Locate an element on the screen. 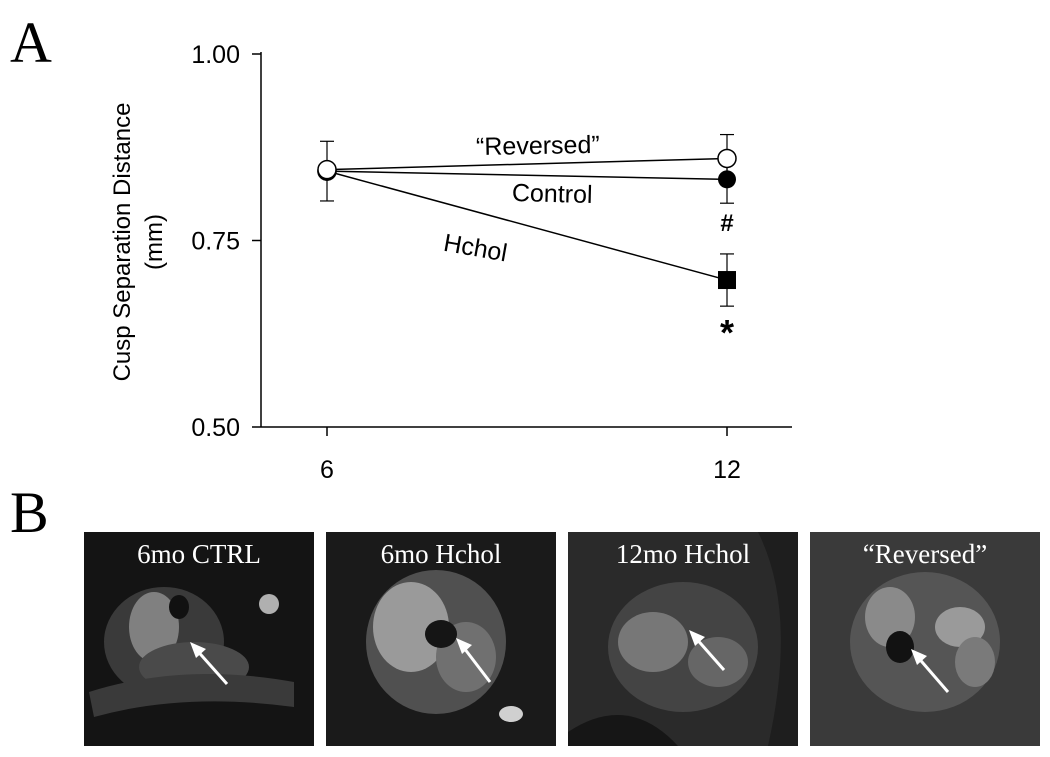  series-label-hchol: Hchol is located at coordinates (475, 248).